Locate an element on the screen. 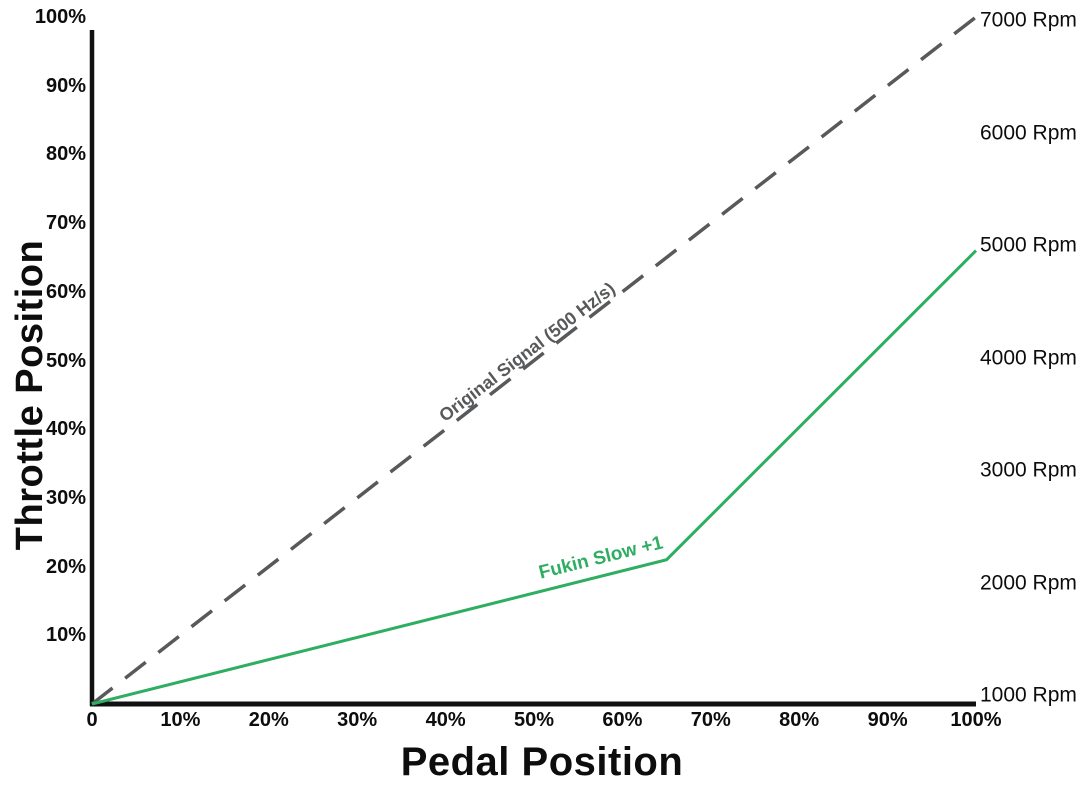 The height and width of the screenshot is (800, 1080). y-tick-label-right: 2000 Rpm is located at coordinates (1028, 582).